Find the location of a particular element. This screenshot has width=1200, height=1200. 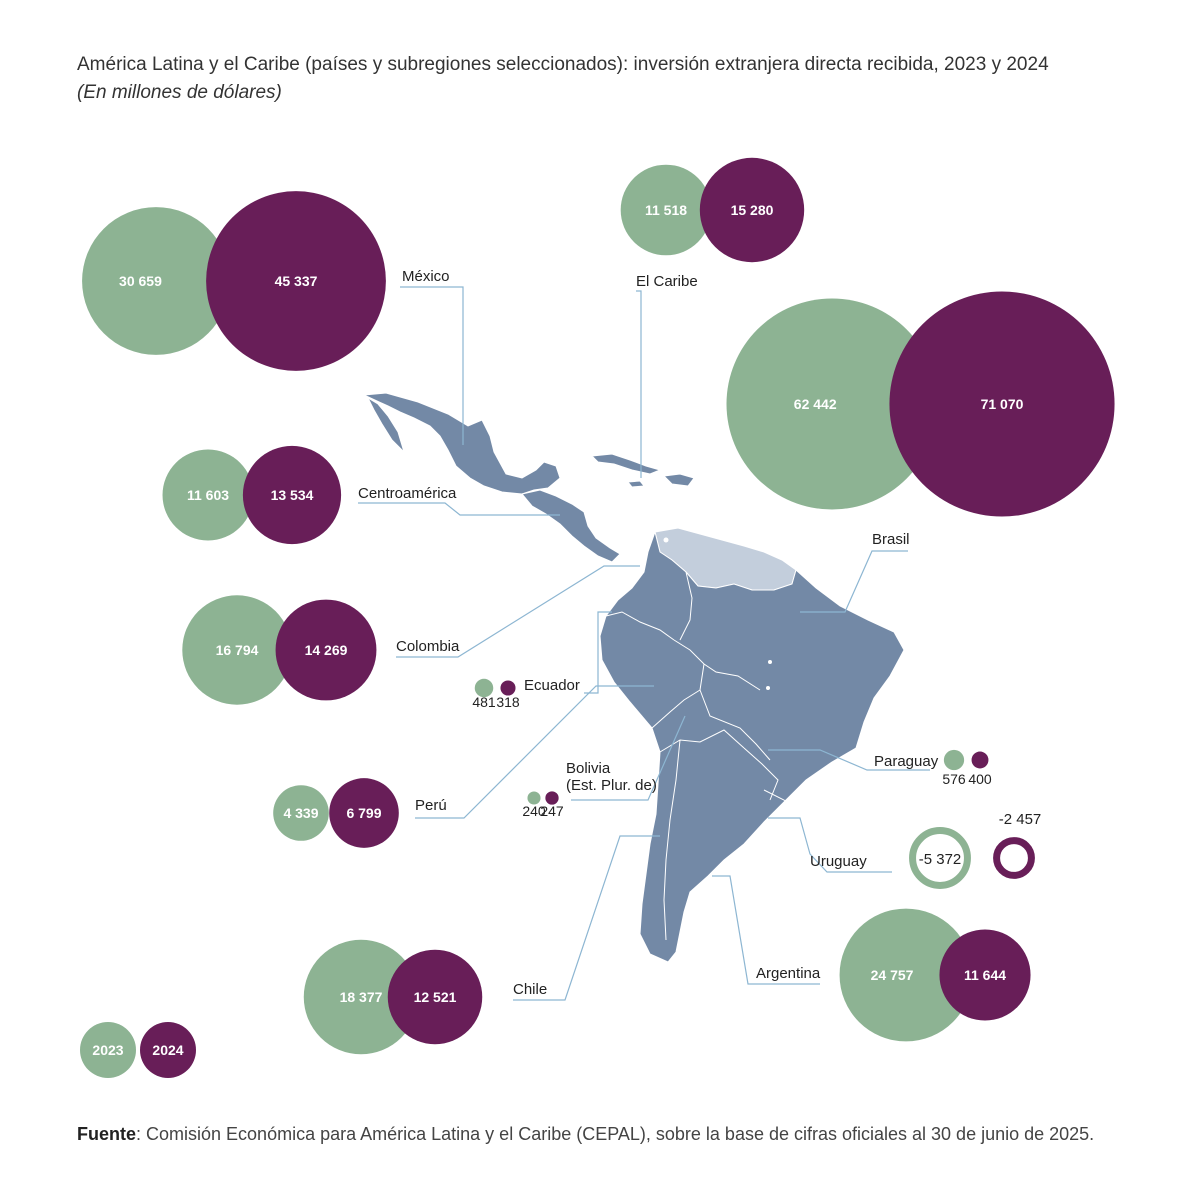

leader-line-argentina is located at coordinates (766, 930).